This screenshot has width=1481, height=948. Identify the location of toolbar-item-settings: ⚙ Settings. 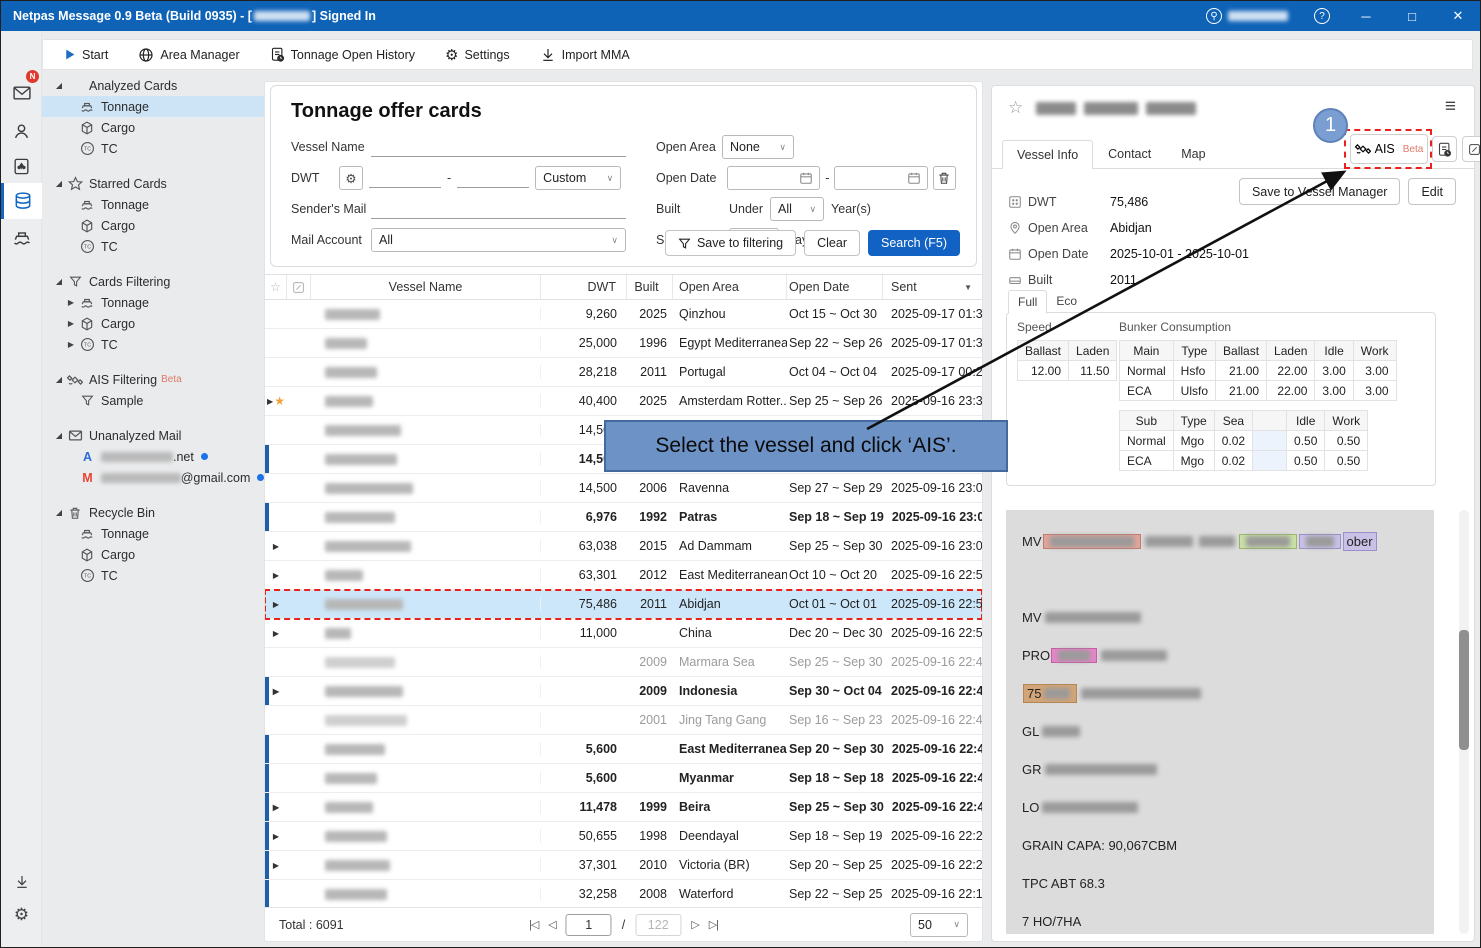
(477, 55).